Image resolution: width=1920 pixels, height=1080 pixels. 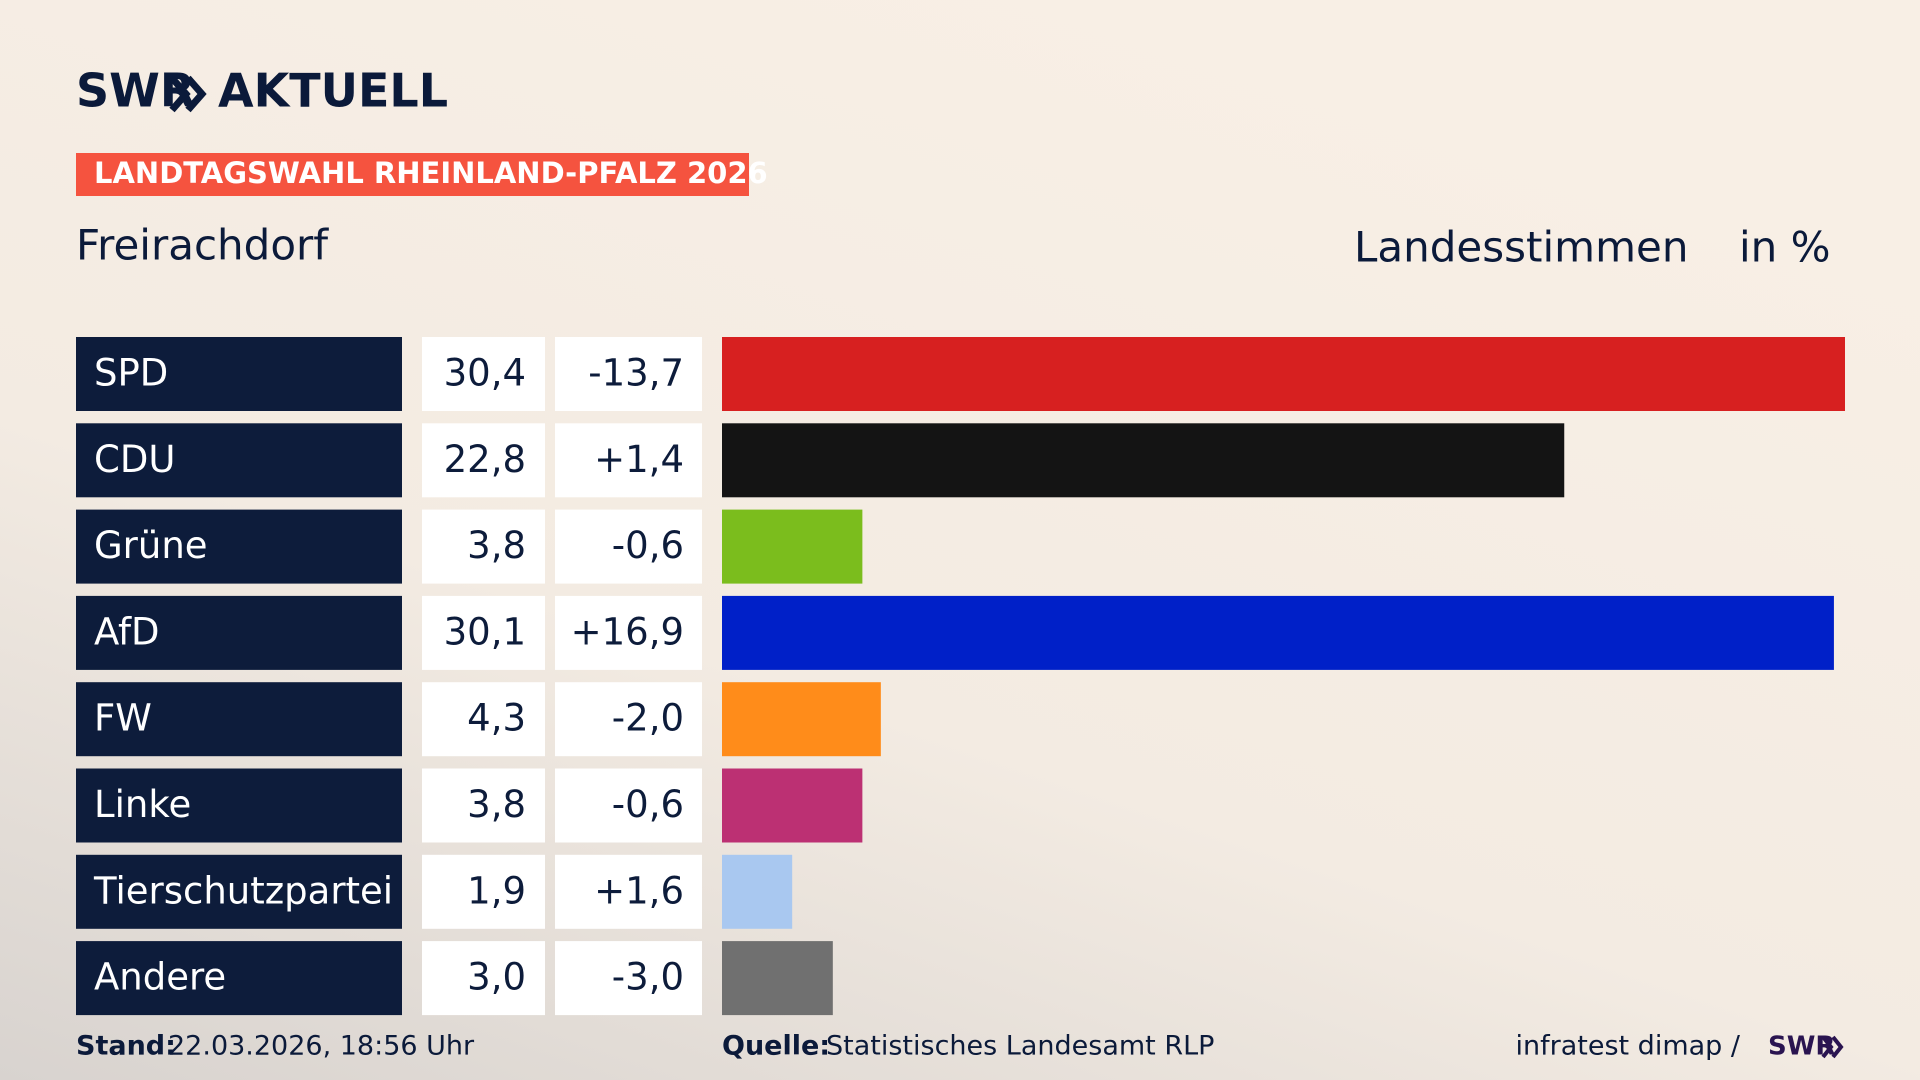 What do you see at coordinates (135, 91) in the screenshot?
I see `brand: SWR` at bounding box center [135, 91].